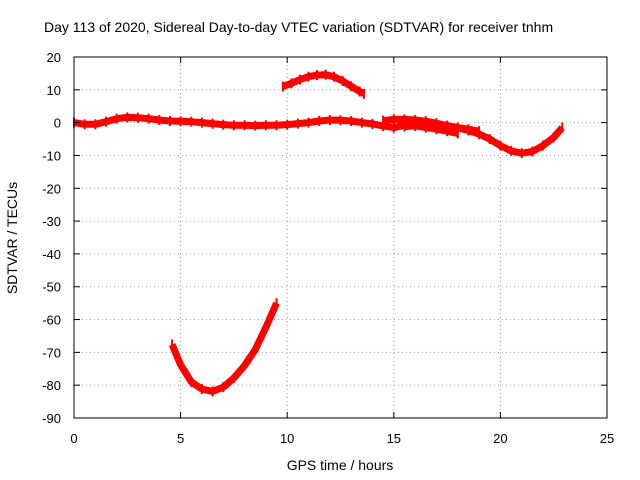 The image size is (640, 480). What do you see at coordinates (51, 352) in the screenshot?
I see `y-tick-label: -70` at bounding box center [51, 352].